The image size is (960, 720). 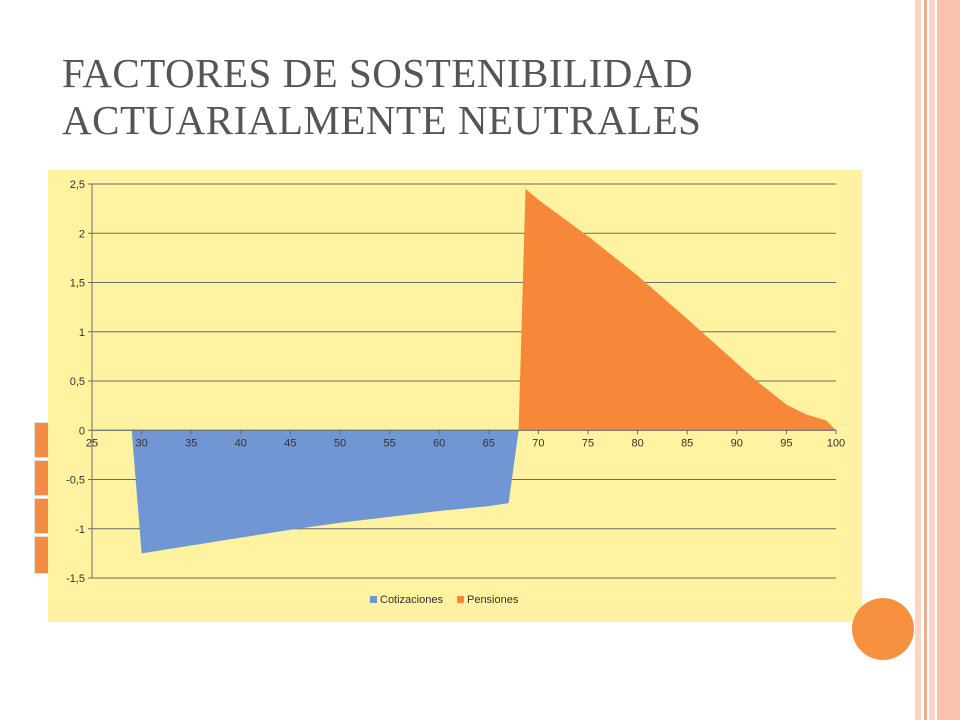 What do you see at coordinates (538, 443) in the screenshot?
I see `x-tick-label: 70` at bounding box center [538, 443].